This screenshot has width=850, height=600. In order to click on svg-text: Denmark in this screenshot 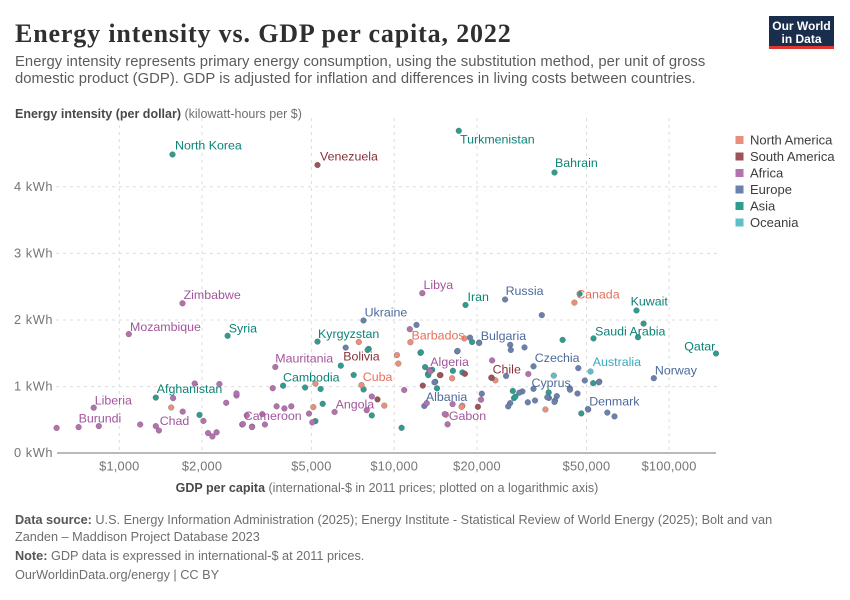, I will do `click(614, 402)`.